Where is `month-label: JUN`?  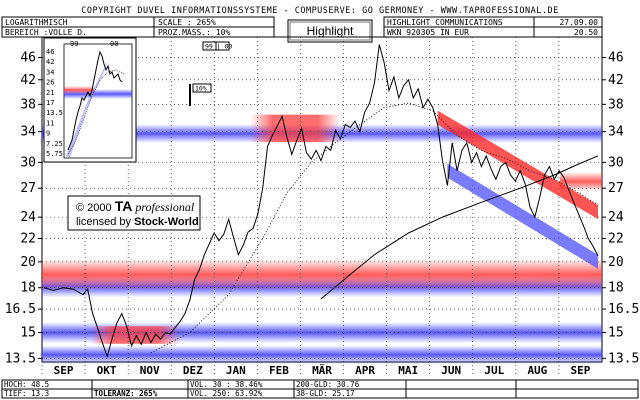
month-label: JUN is located at coordinates (451, 370).